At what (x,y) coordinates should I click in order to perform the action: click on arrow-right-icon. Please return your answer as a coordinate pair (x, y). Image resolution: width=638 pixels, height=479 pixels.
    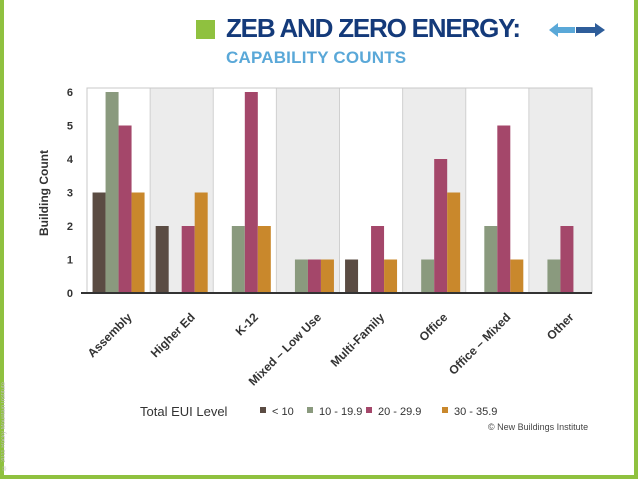
    Looking at the image, I should click on (590, 30).